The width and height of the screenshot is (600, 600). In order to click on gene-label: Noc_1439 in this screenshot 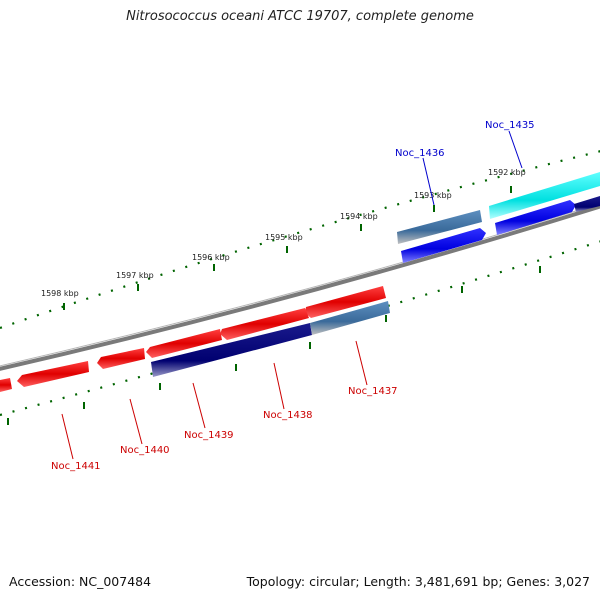, I will do `click(209, 435)`.